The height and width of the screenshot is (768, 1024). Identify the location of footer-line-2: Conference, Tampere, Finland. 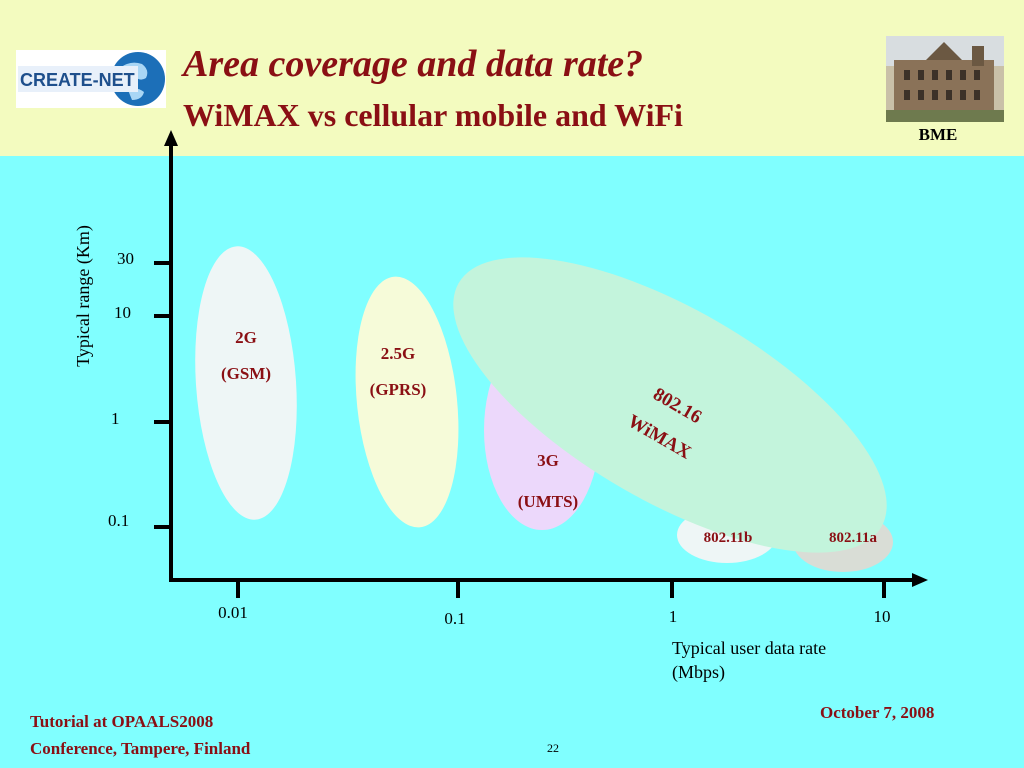
(140, 748).